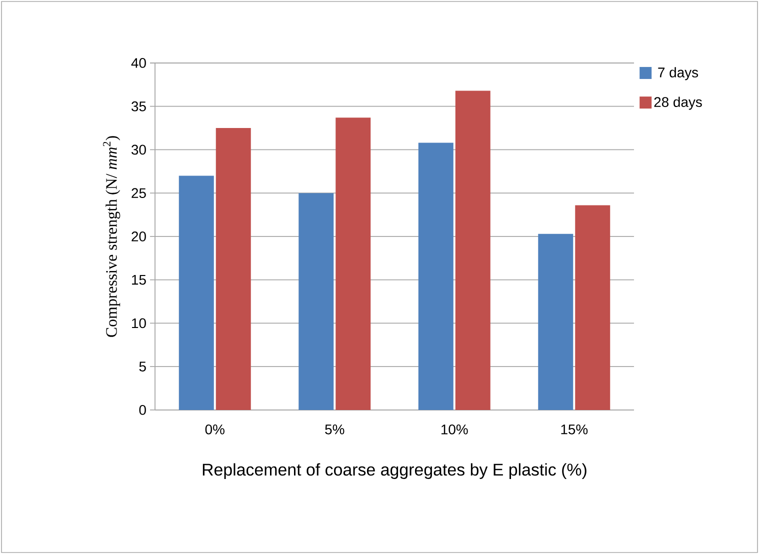 The height and width of the screenshot is (554, 759). Describe the element at coordinates (454, 429) in the screenshot. I see `x-tick-label: 10%` at that location.